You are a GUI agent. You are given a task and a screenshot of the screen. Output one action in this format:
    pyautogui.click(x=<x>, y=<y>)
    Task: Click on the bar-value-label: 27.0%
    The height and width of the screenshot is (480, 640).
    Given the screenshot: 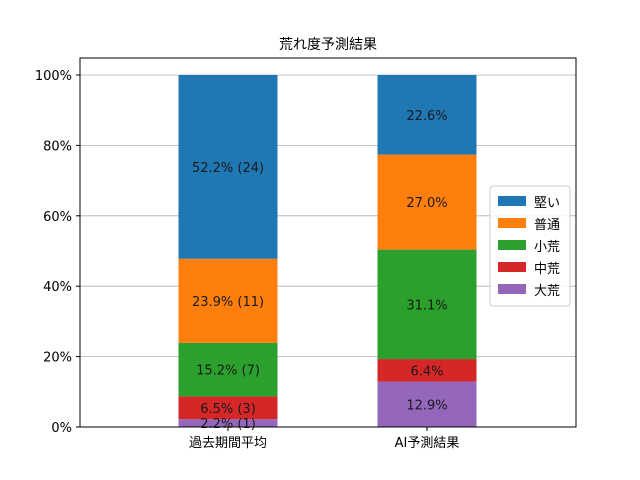 What is the action you would take?
    pyautogui.click(x=426, y=203)
    